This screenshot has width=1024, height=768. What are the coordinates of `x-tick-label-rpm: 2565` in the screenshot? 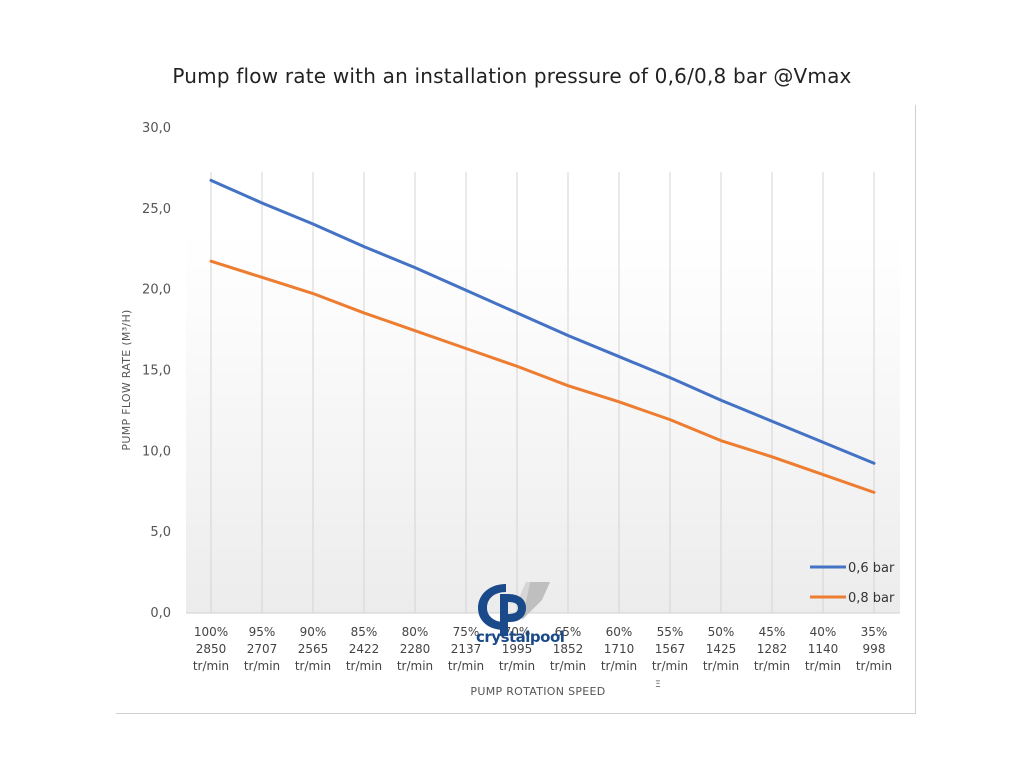 It's located at (313, 649).